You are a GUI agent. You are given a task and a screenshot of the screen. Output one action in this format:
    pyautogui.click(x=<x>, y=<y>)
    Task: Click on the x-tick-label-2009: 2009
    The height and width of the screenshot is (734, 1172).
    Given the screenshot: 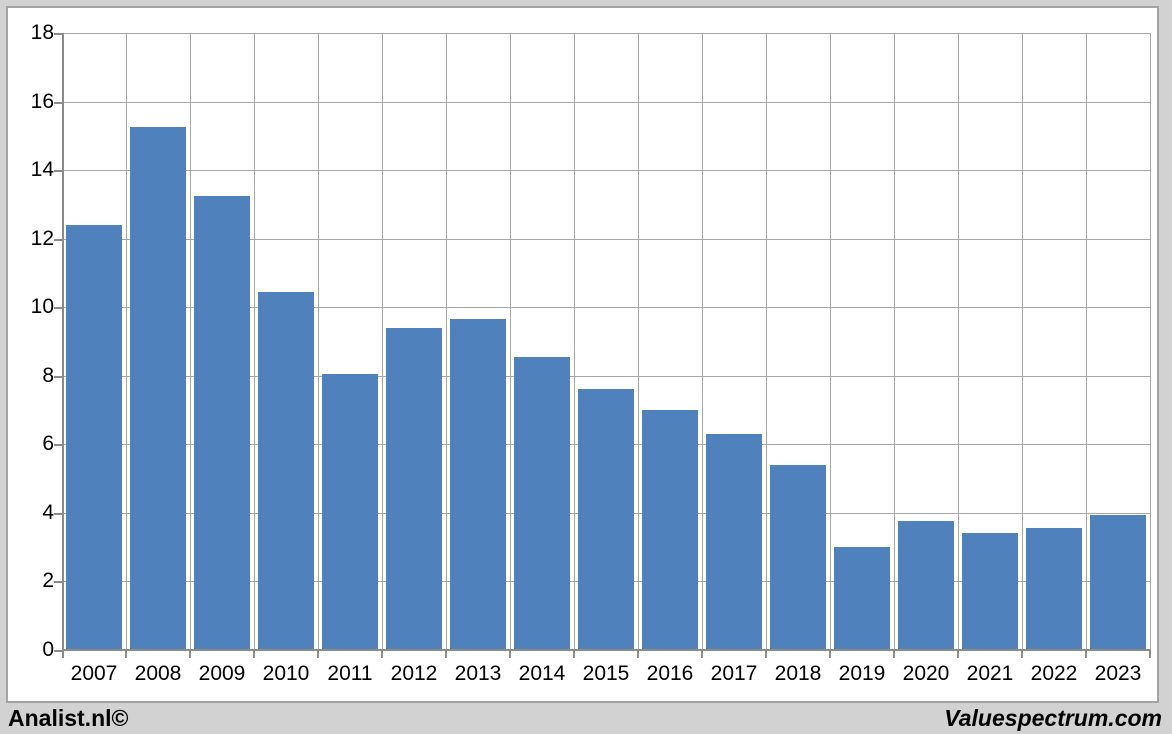 What is the action you would take?
    pyautogui.click(x=222, y=673)
    